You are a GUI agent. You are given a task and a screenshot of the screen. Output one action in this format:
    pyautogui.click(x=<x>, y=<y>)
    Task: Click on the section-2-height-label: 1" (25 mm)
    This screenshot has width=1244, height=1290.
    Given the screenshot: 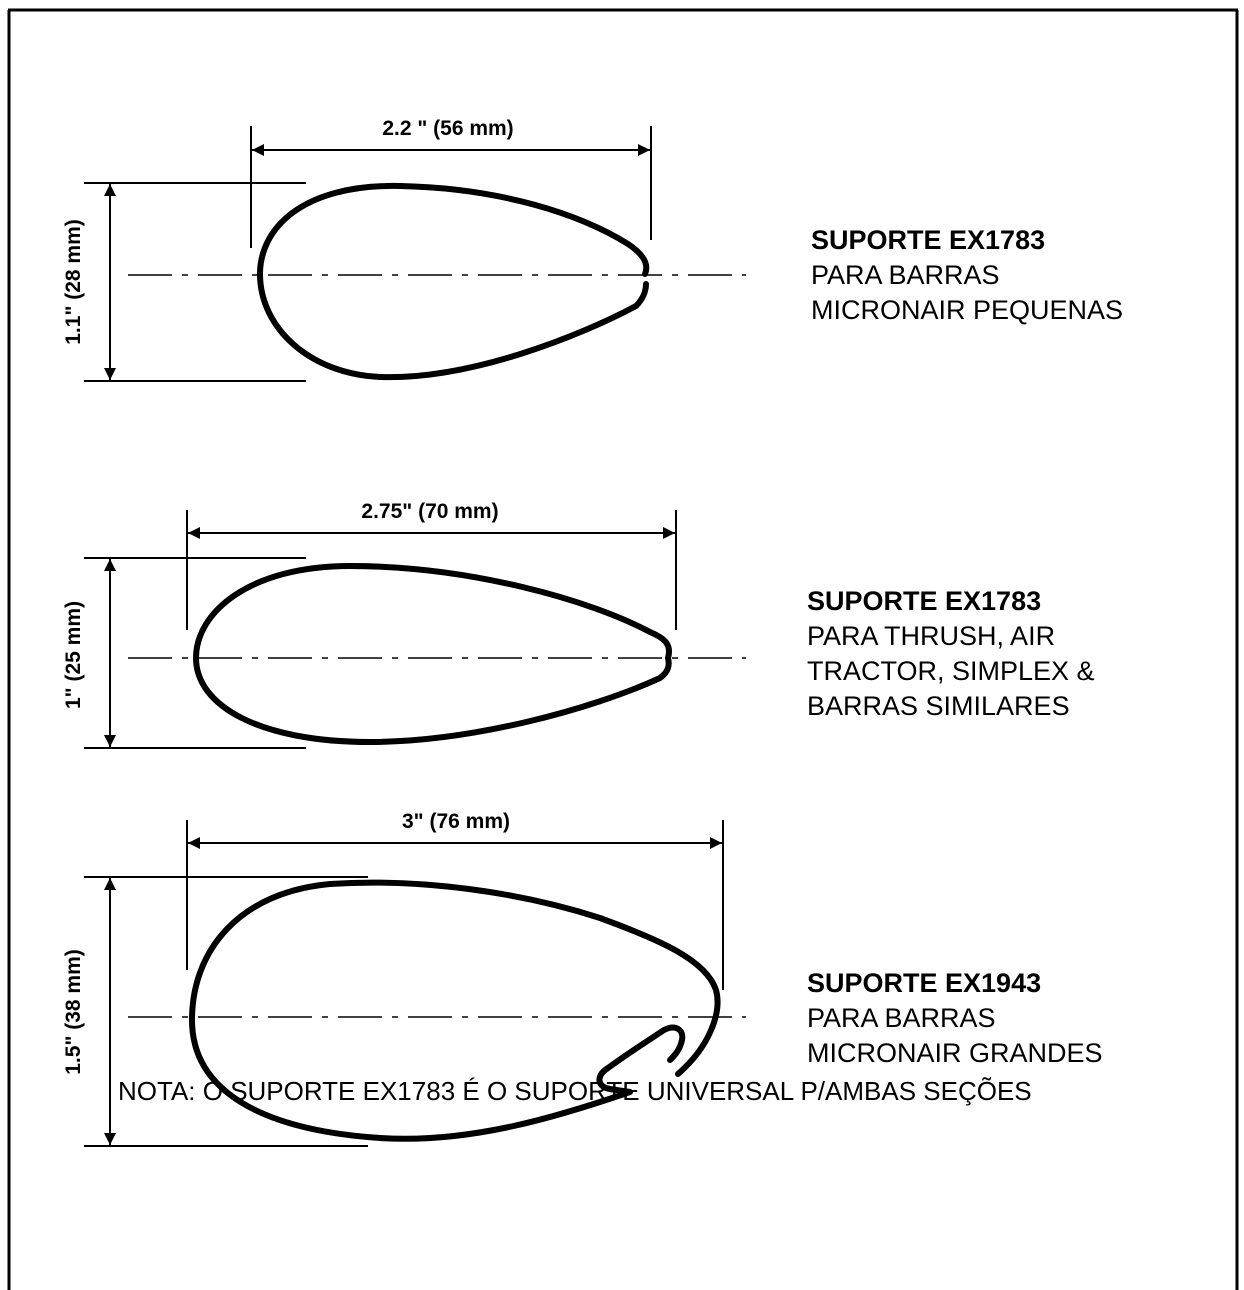 What is the action you would take?
    pyautogui.click(x=73, y=655)
    